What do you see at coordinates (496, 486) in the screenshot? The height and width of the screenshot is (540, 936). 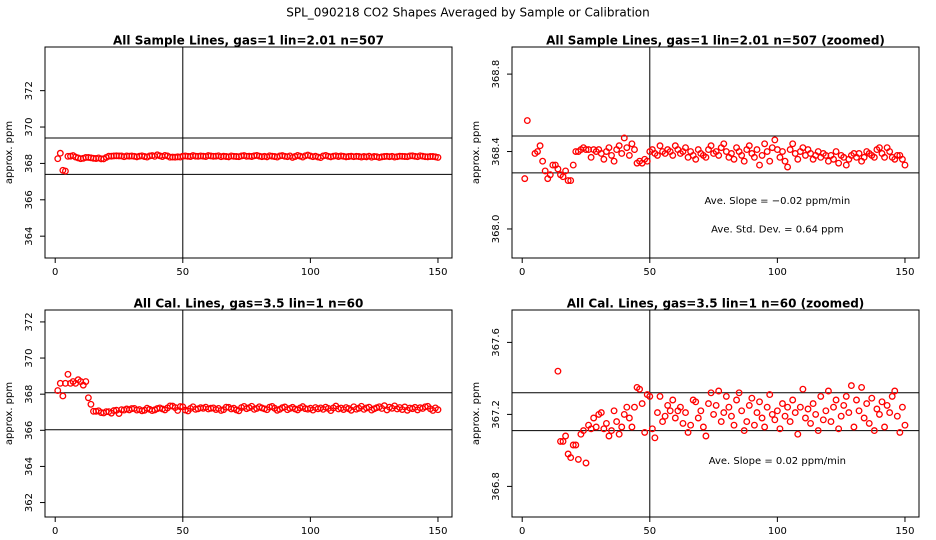 I see `y-tick-label: 366.8` at bounding box center [496, 486].